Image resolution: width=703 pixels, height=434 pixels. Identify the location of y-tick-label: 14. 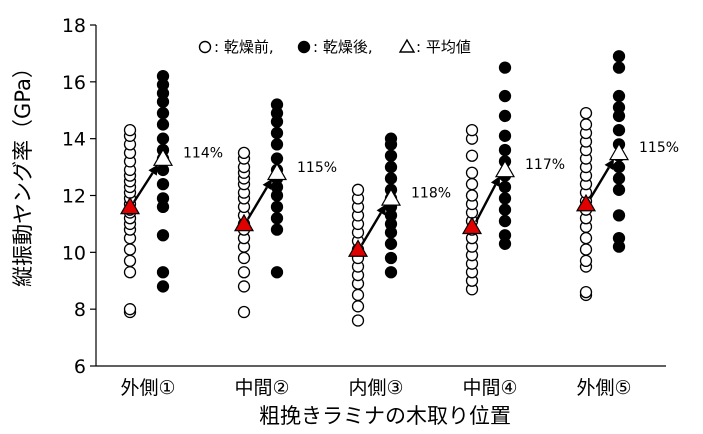
(74, 140).